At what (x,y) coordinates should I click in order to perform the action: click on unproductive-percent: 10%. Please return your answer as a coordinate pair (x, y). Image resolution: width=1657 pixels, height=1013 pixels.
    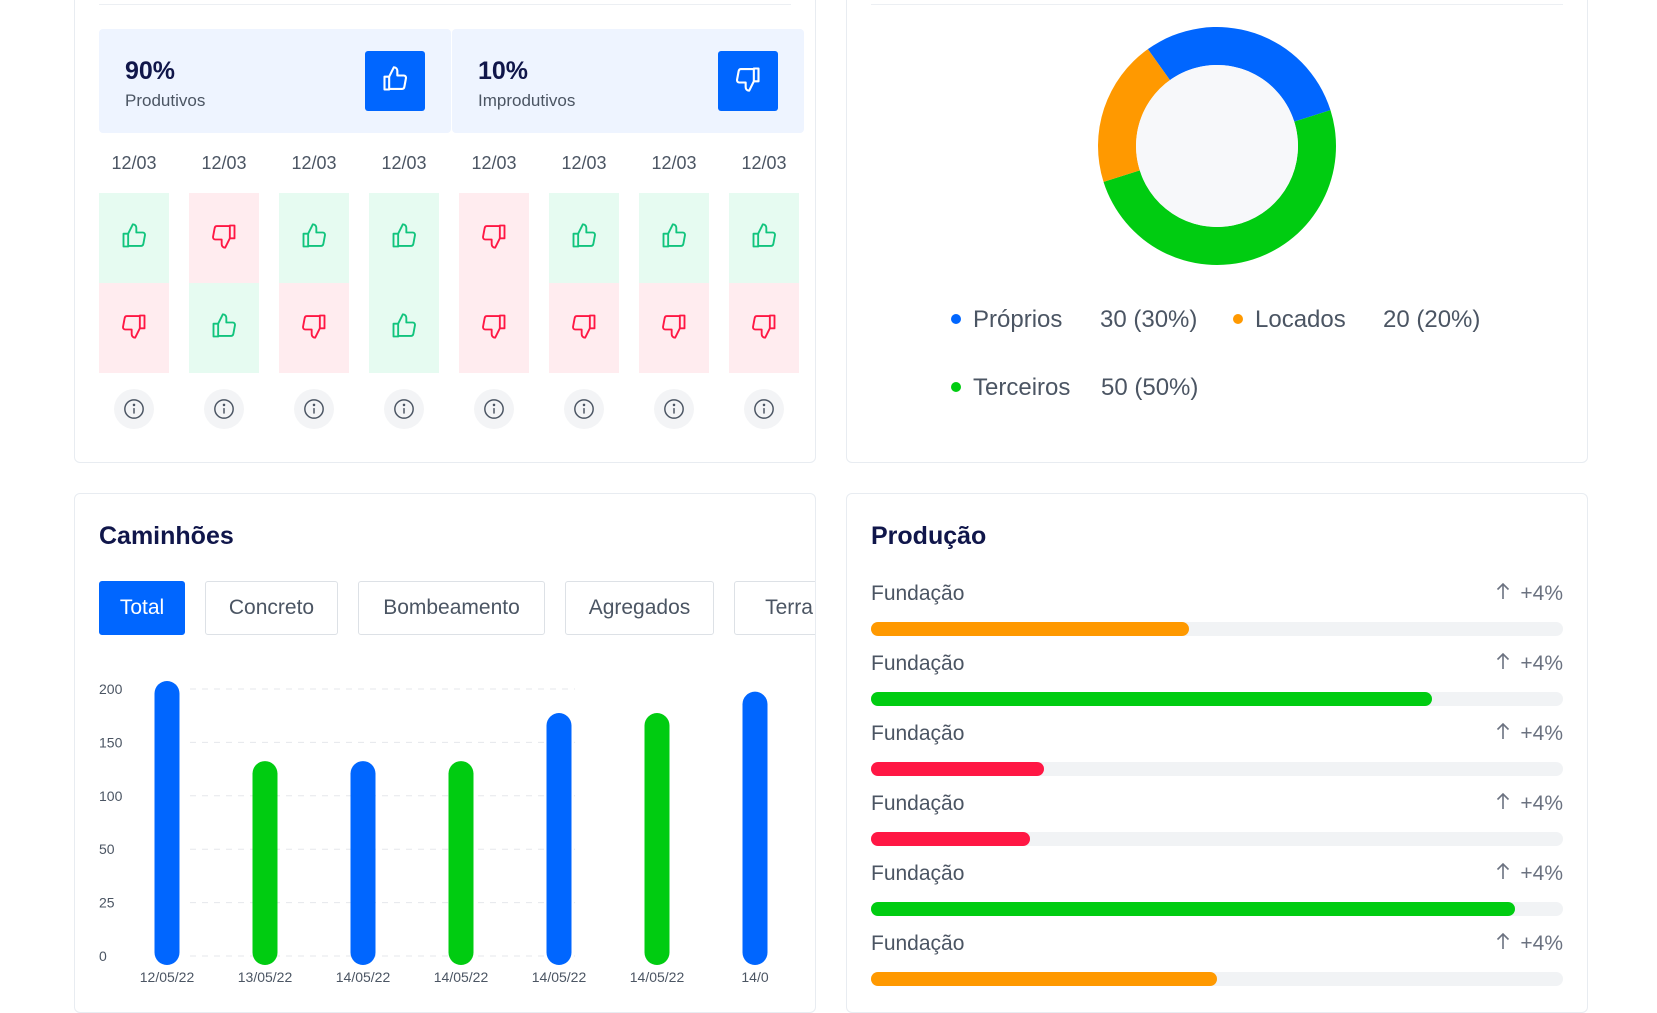
    Looking at the image, I should click on (503, 71).